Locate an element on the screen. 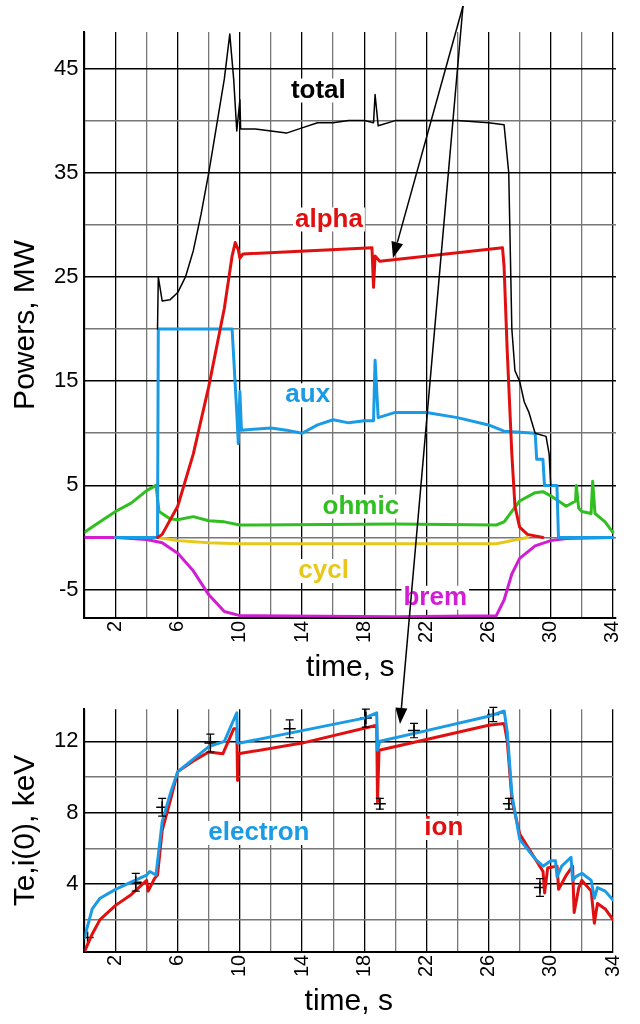  y-tick-label: 45 is located at coordinates (66, 67).